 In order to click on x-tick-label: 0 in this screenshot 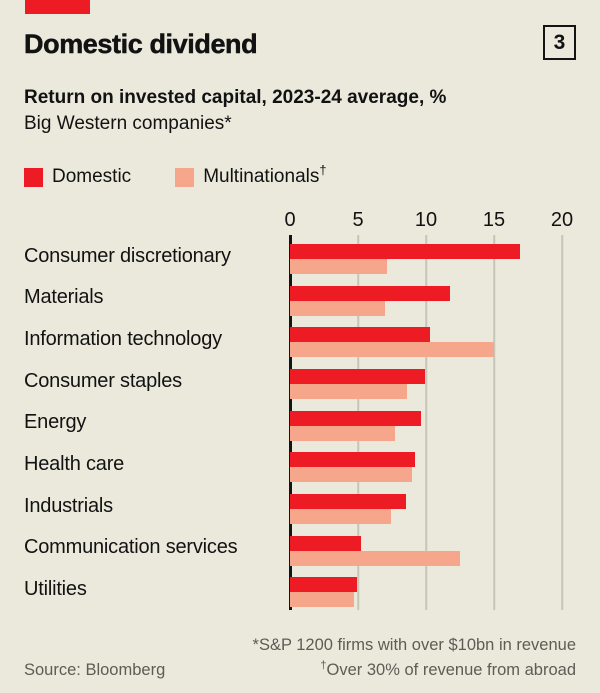, I will do `click(290, 220)`.